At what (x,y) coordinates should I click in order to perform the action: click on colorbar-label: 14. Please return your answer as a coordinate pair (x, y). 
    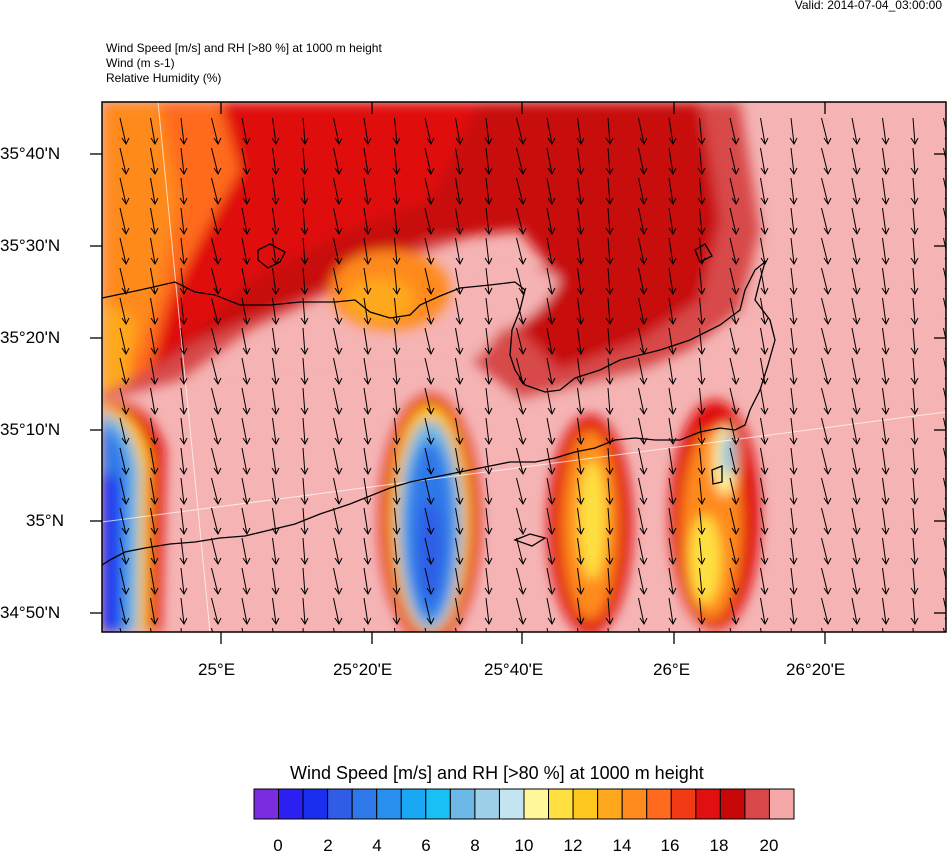
    Looking at the image, I should click on (622, 846).